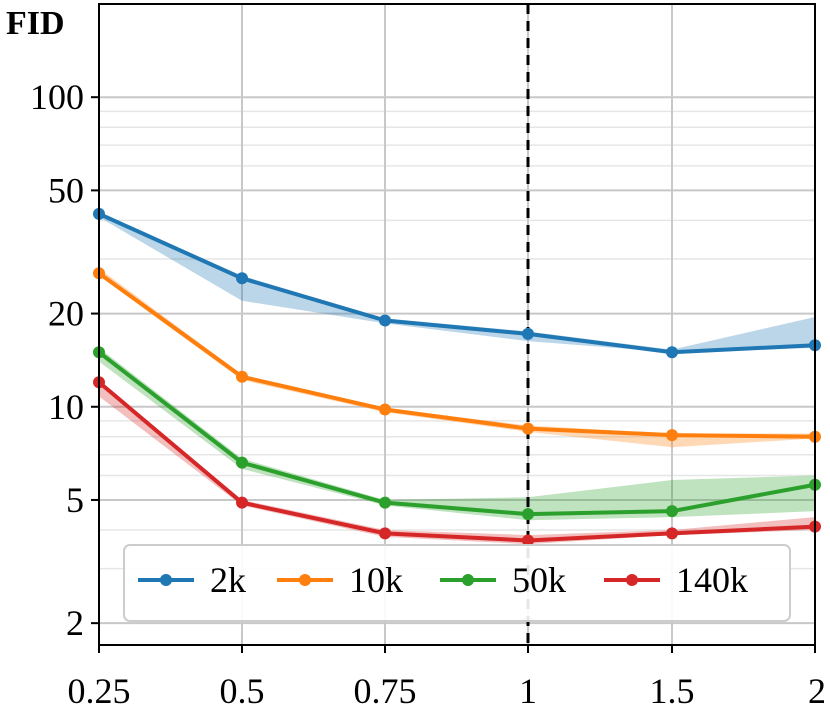 This screenshot has height=717, width=830. Describe the element at coordinates (66, 314) in the screenshot. I see `y-tick-label: 20` at that location.